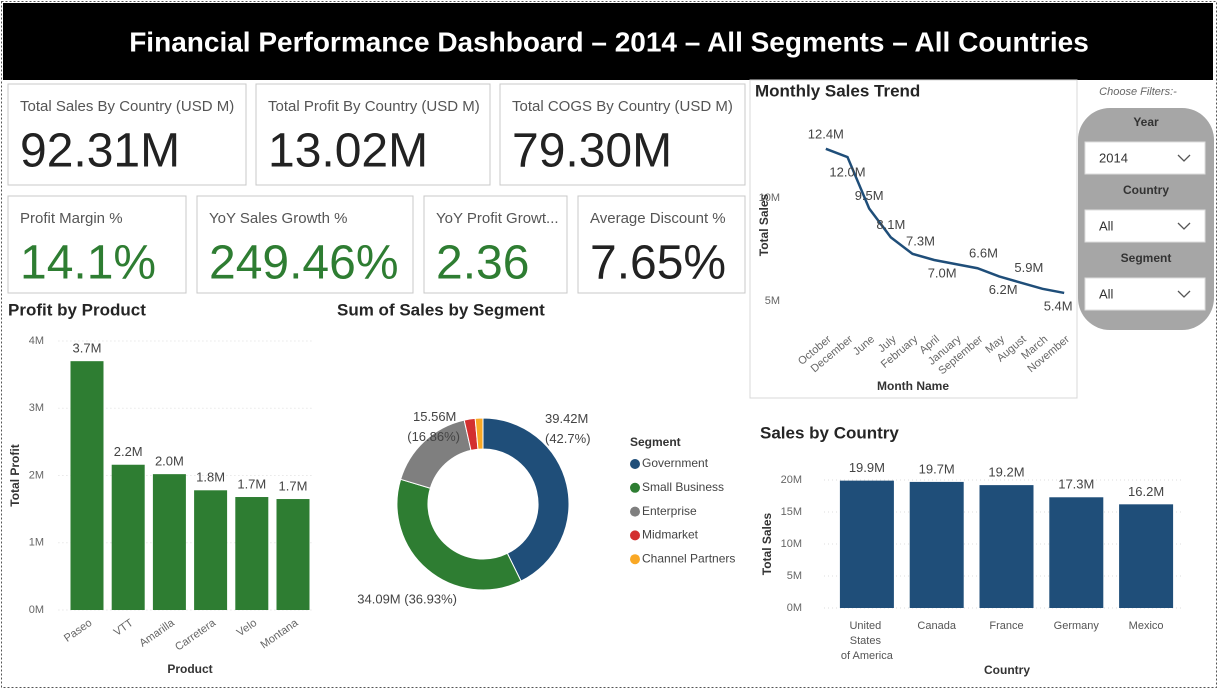  Describe the element at coordinates (945, 221) in the screenshot. I see `line-series` at that location.